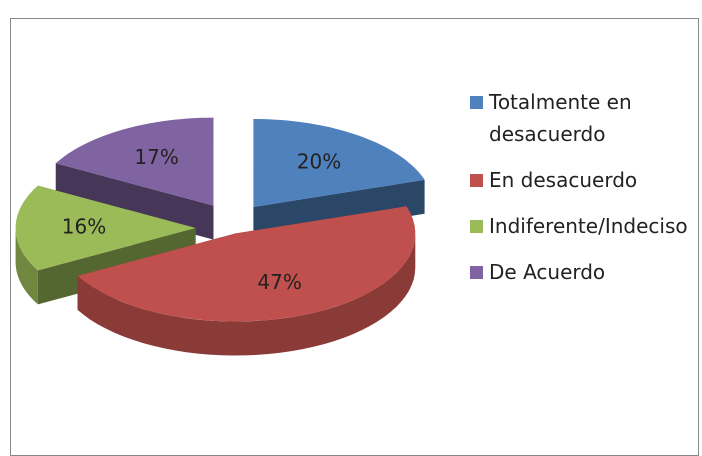 The image size is (702, 456). Describe the element at coordinates (563, 180) in the screenshot. I see `legend-label: En desacuerdo` at that location.